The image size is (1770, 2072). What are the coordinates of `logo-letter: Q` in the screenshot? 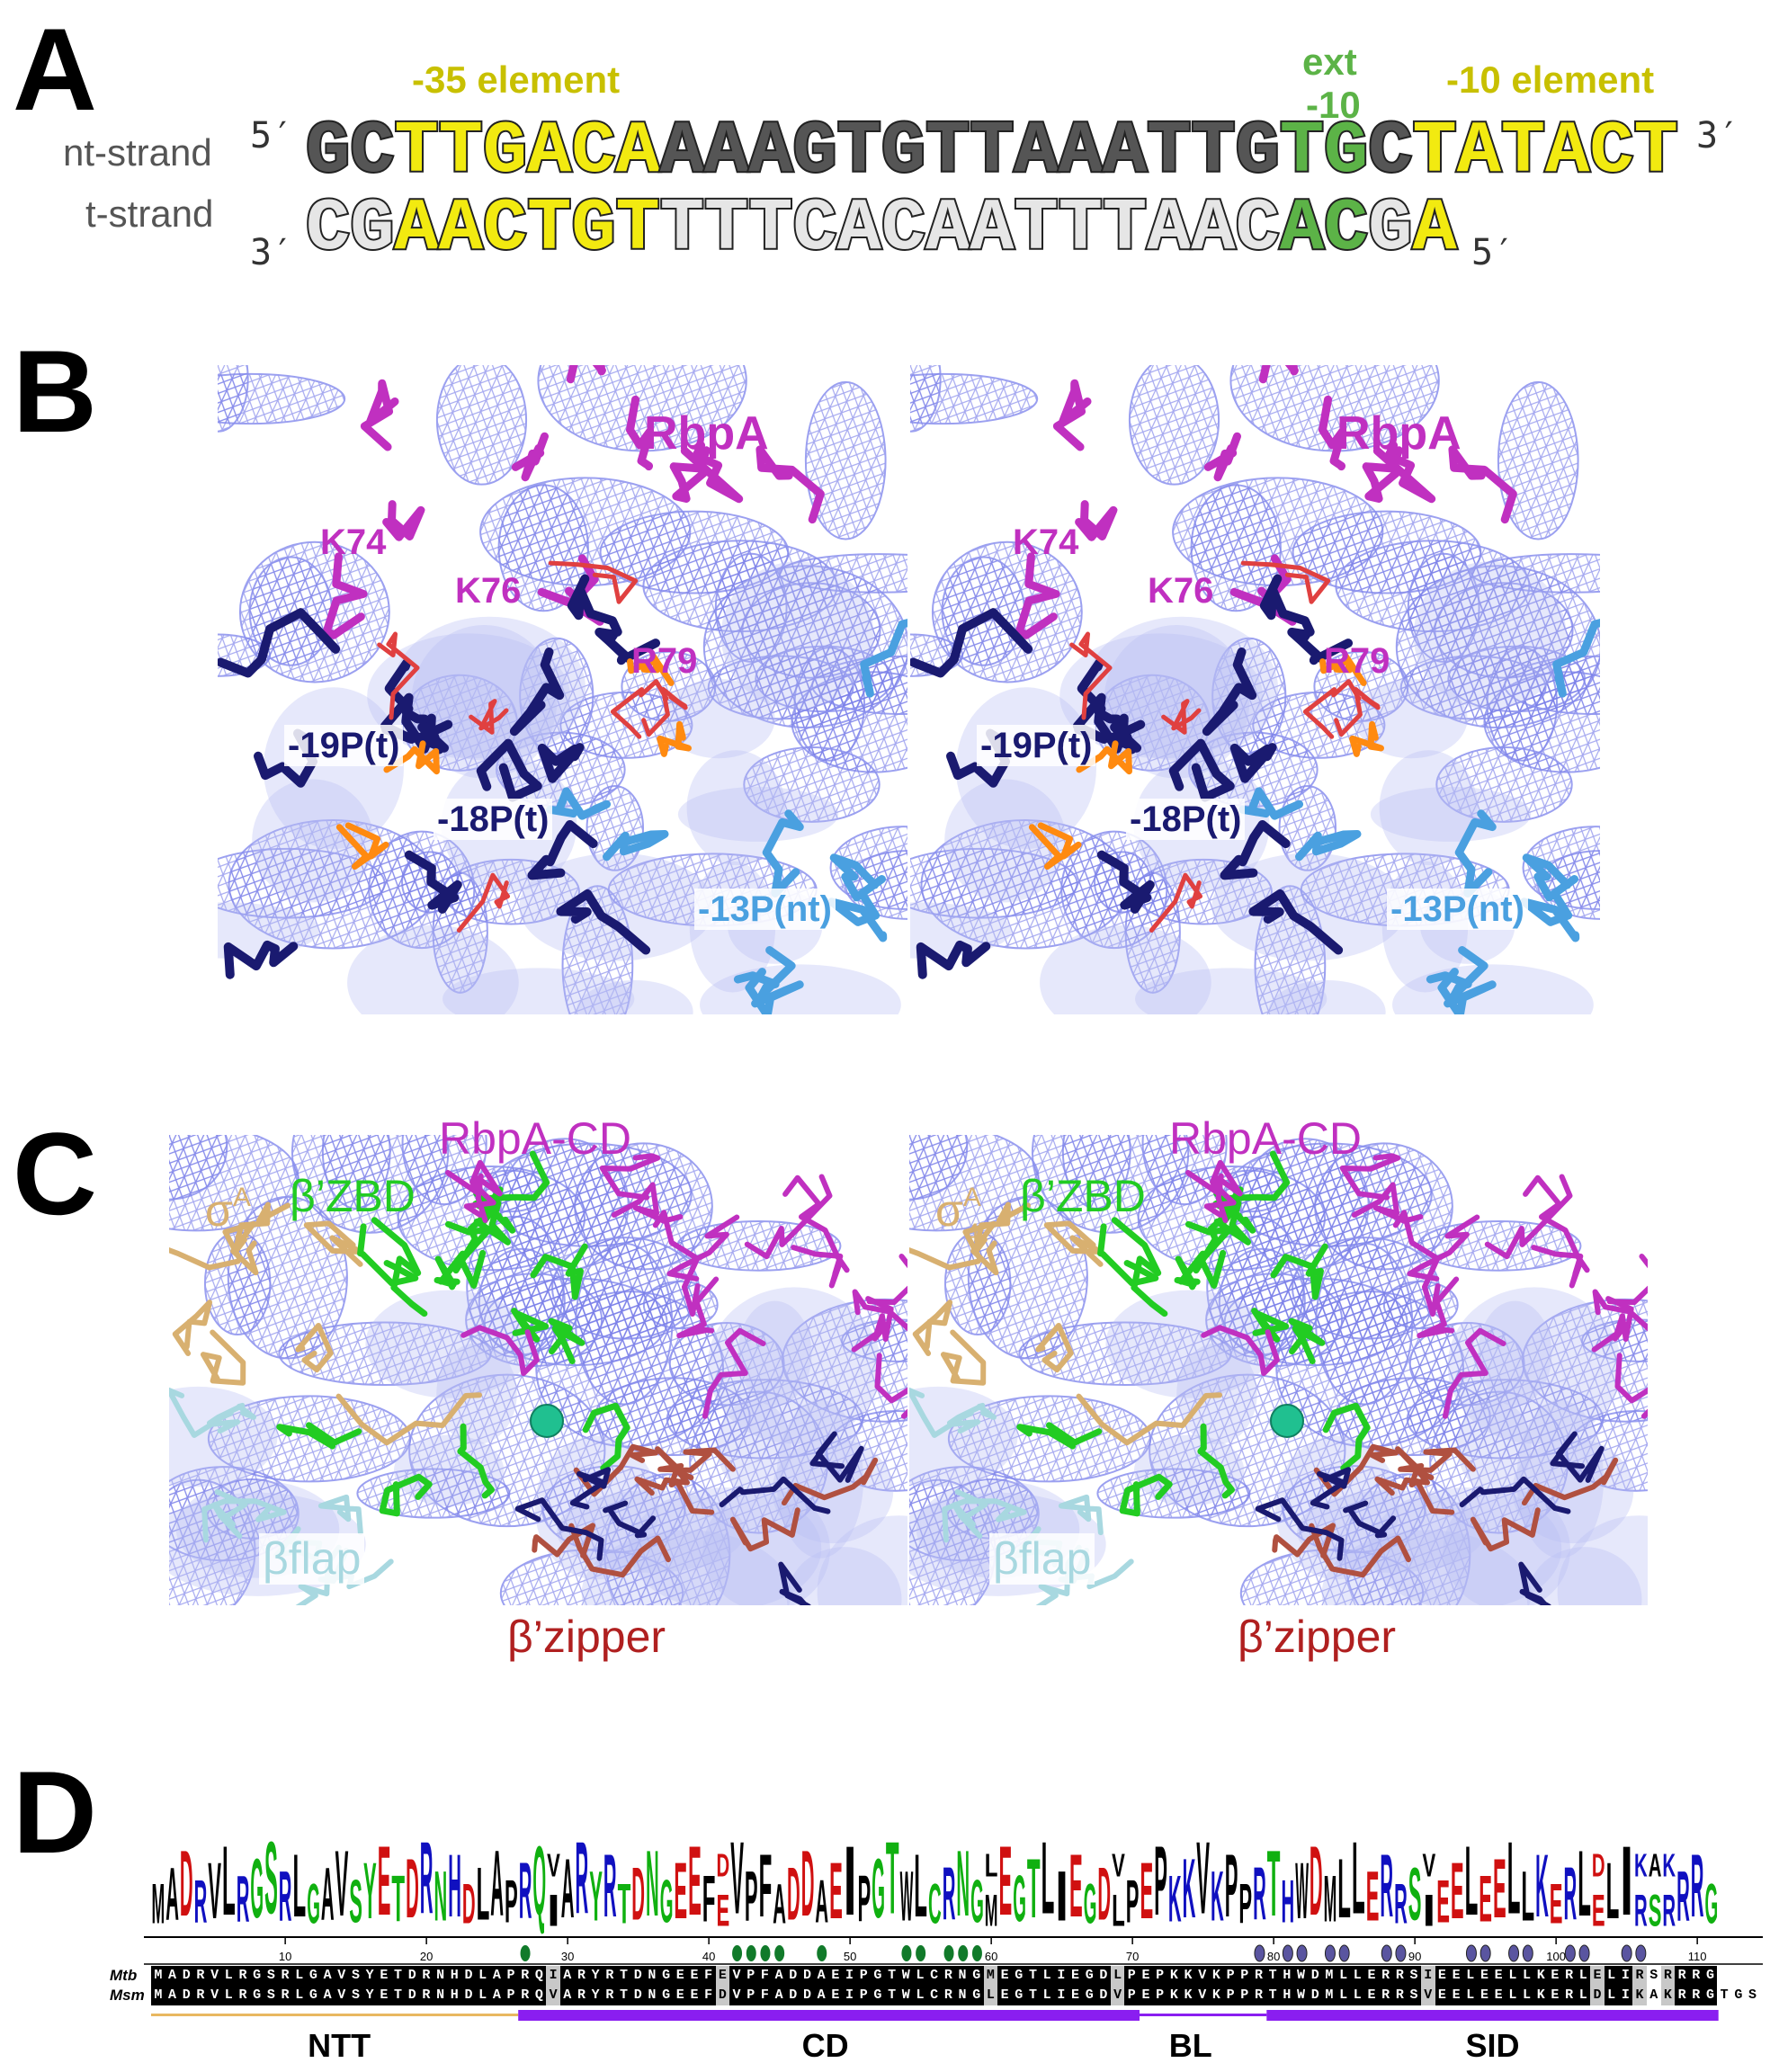 It's located at (539, 1881).